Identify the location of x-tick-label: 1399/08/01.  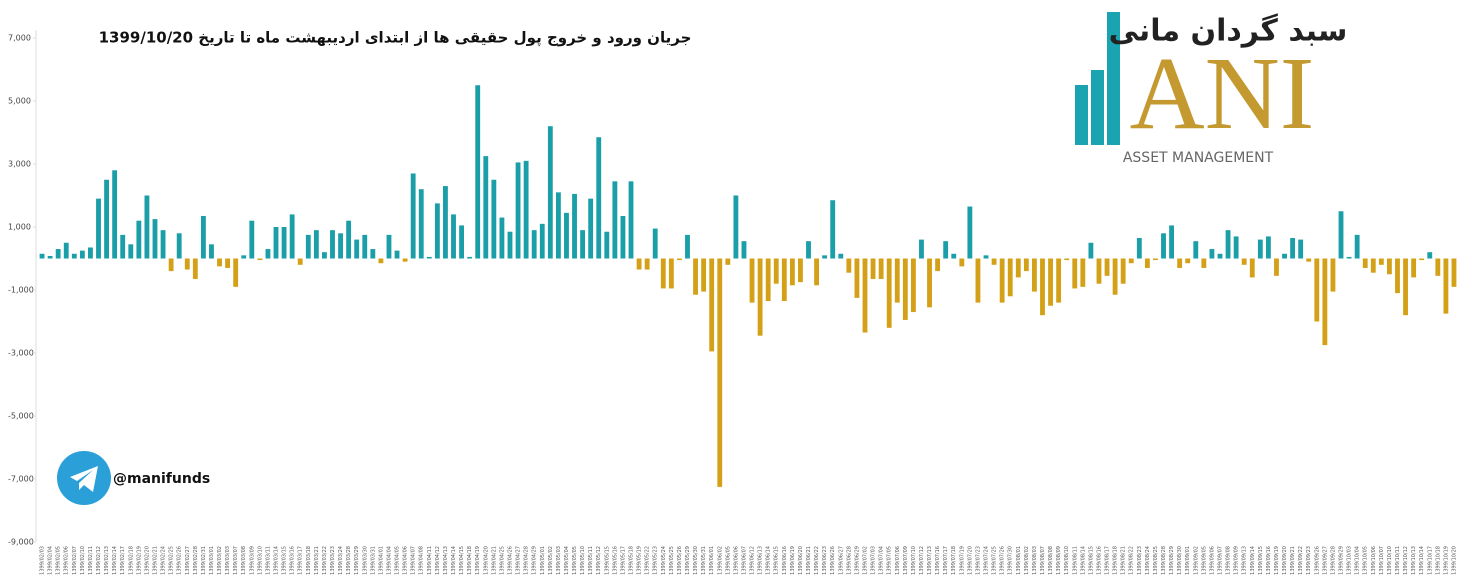
(1019, 560).